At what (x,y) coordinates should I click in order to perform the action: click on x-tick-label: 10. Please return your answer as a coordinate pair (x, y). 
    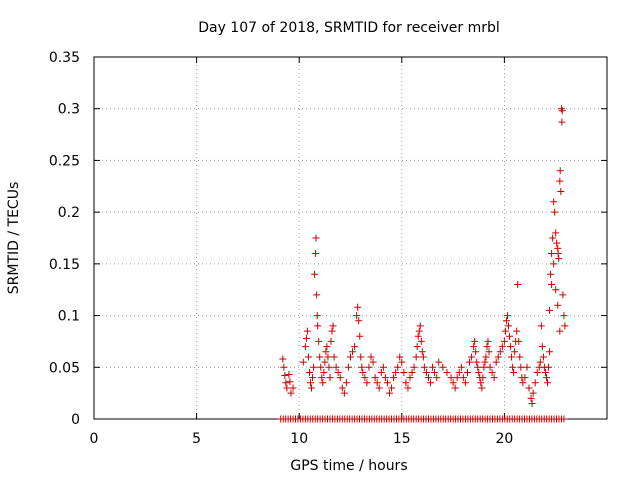
    Looking at the image, I should click on (299, 439).